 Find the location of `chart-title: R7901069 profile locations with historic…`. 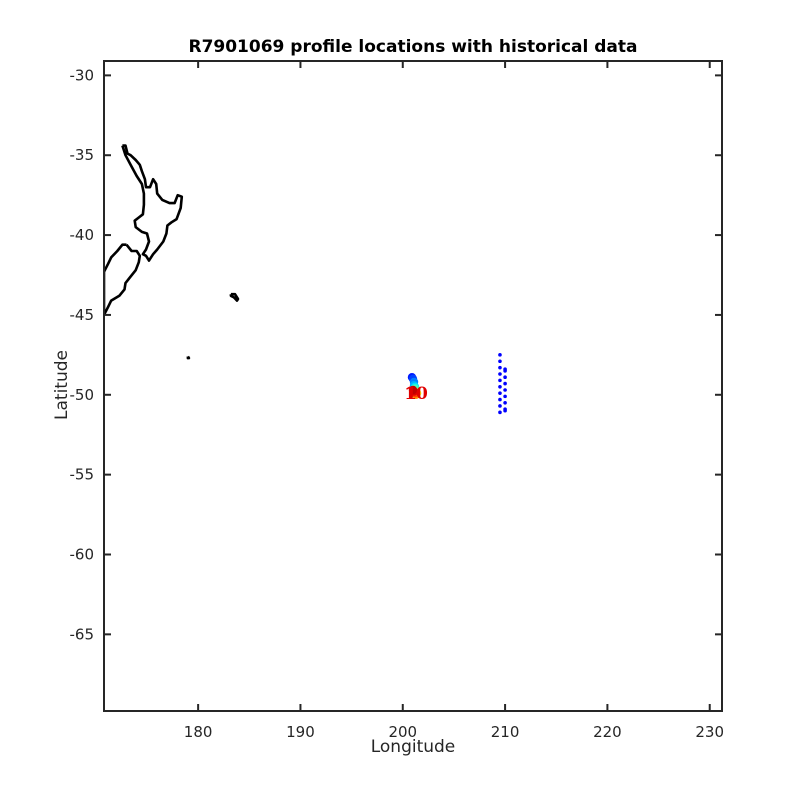

chart-title: R7901069 profile locations with historic… is located at coordinates (412, 47).